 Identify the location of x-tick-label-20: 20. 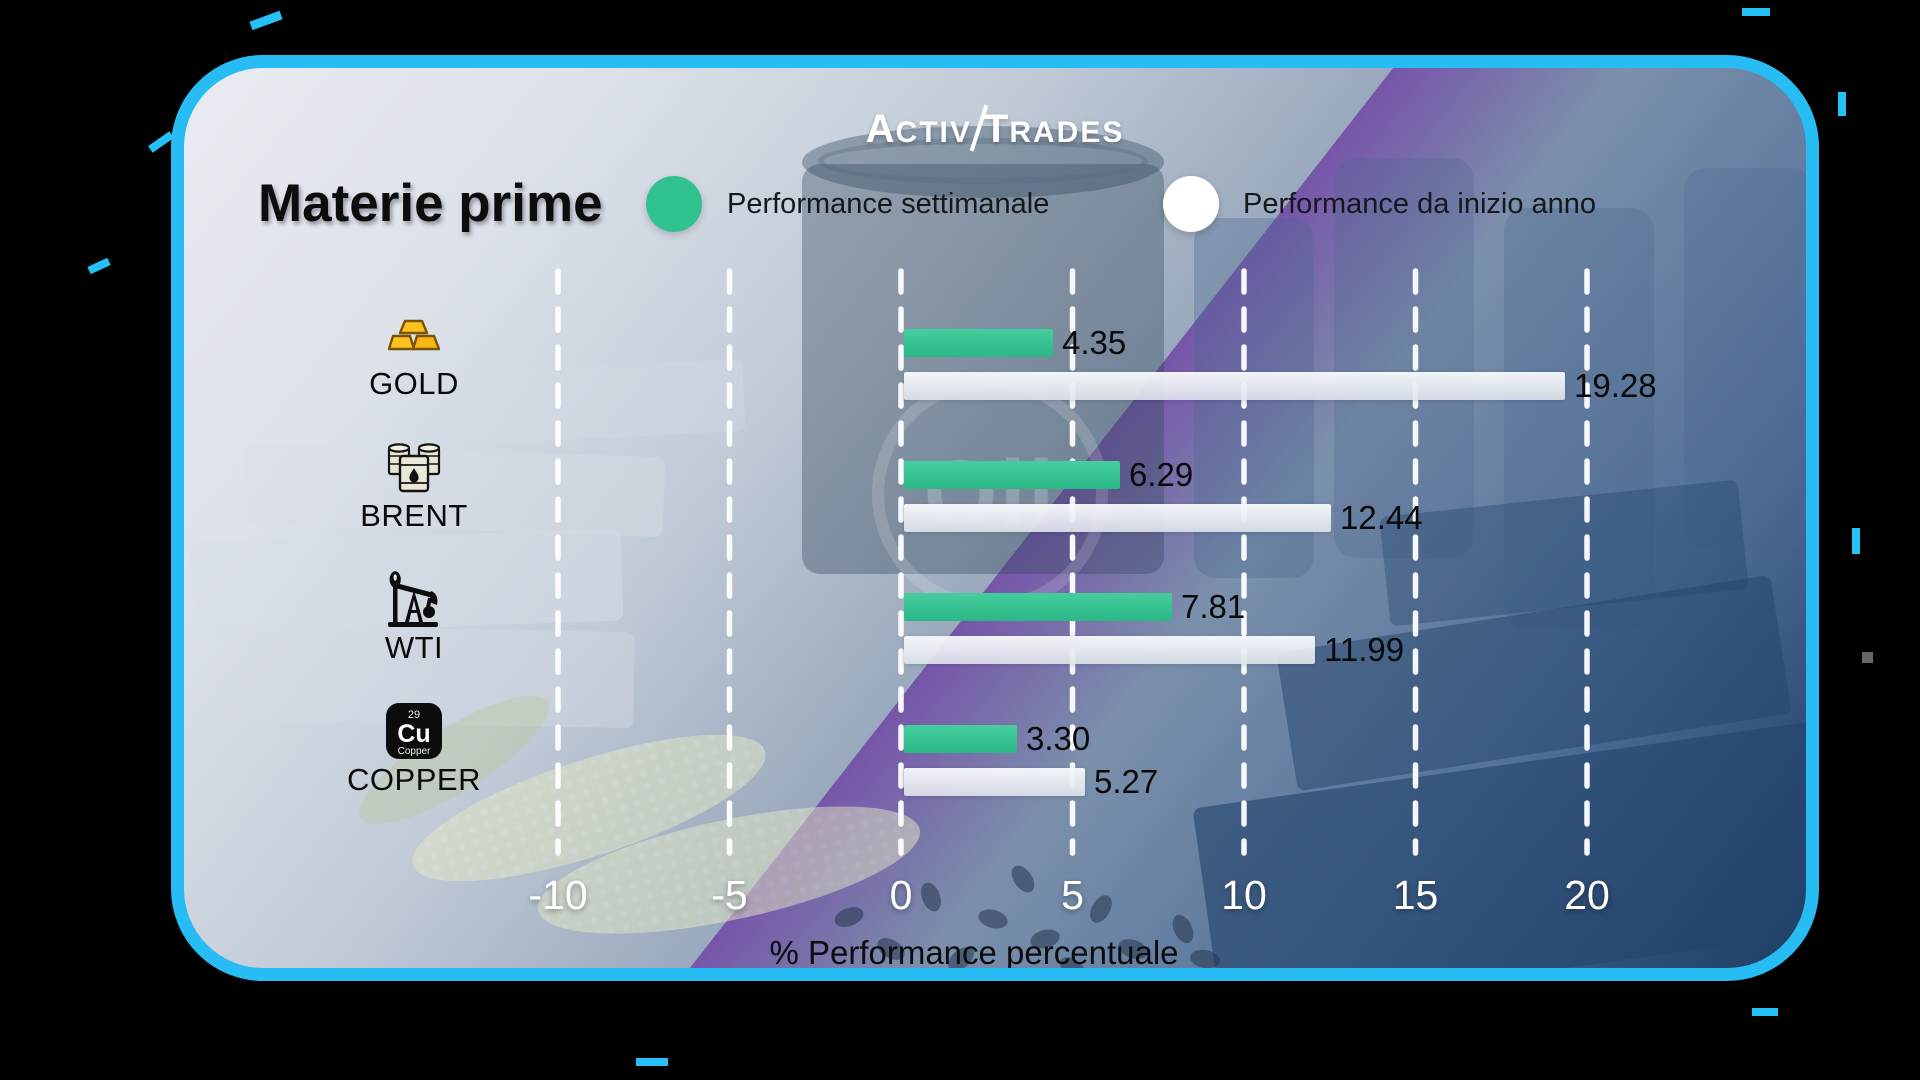
(1587, 895).